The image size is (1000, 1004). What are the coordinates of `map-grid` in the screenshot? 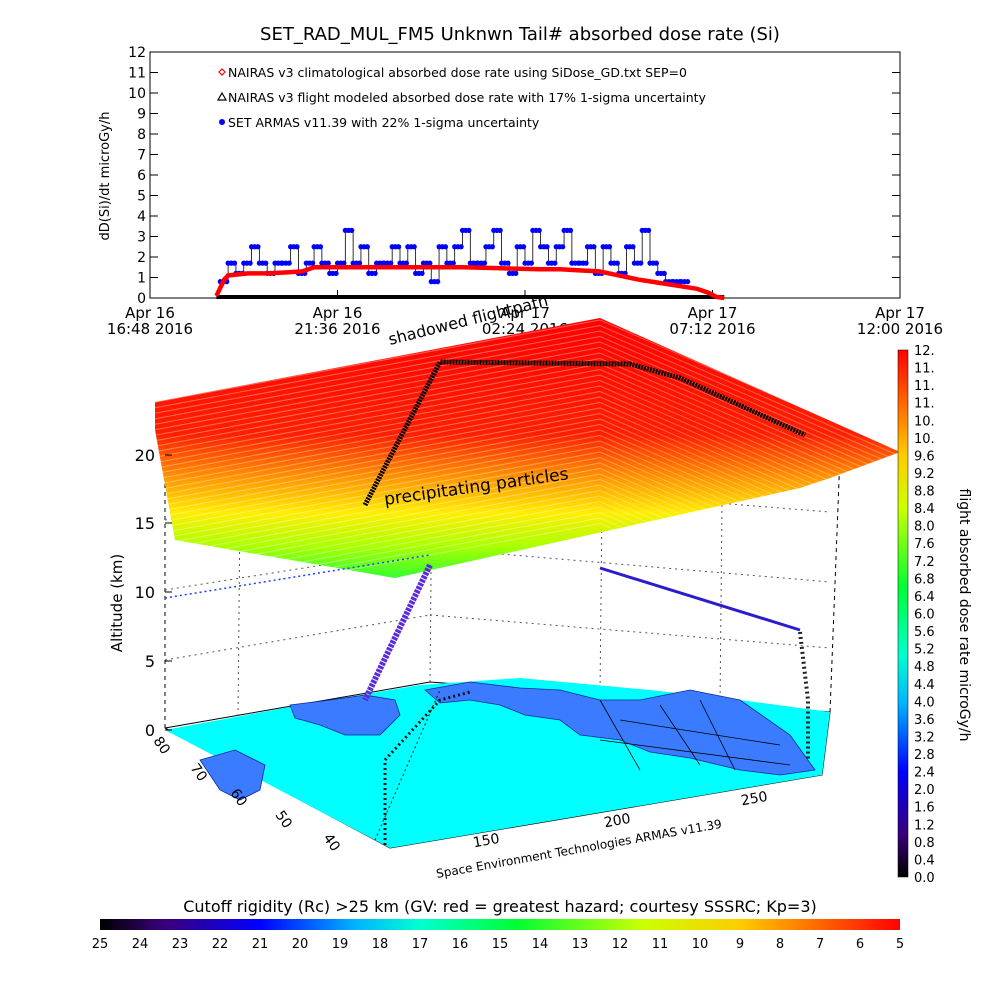 It's located at (695, 735).